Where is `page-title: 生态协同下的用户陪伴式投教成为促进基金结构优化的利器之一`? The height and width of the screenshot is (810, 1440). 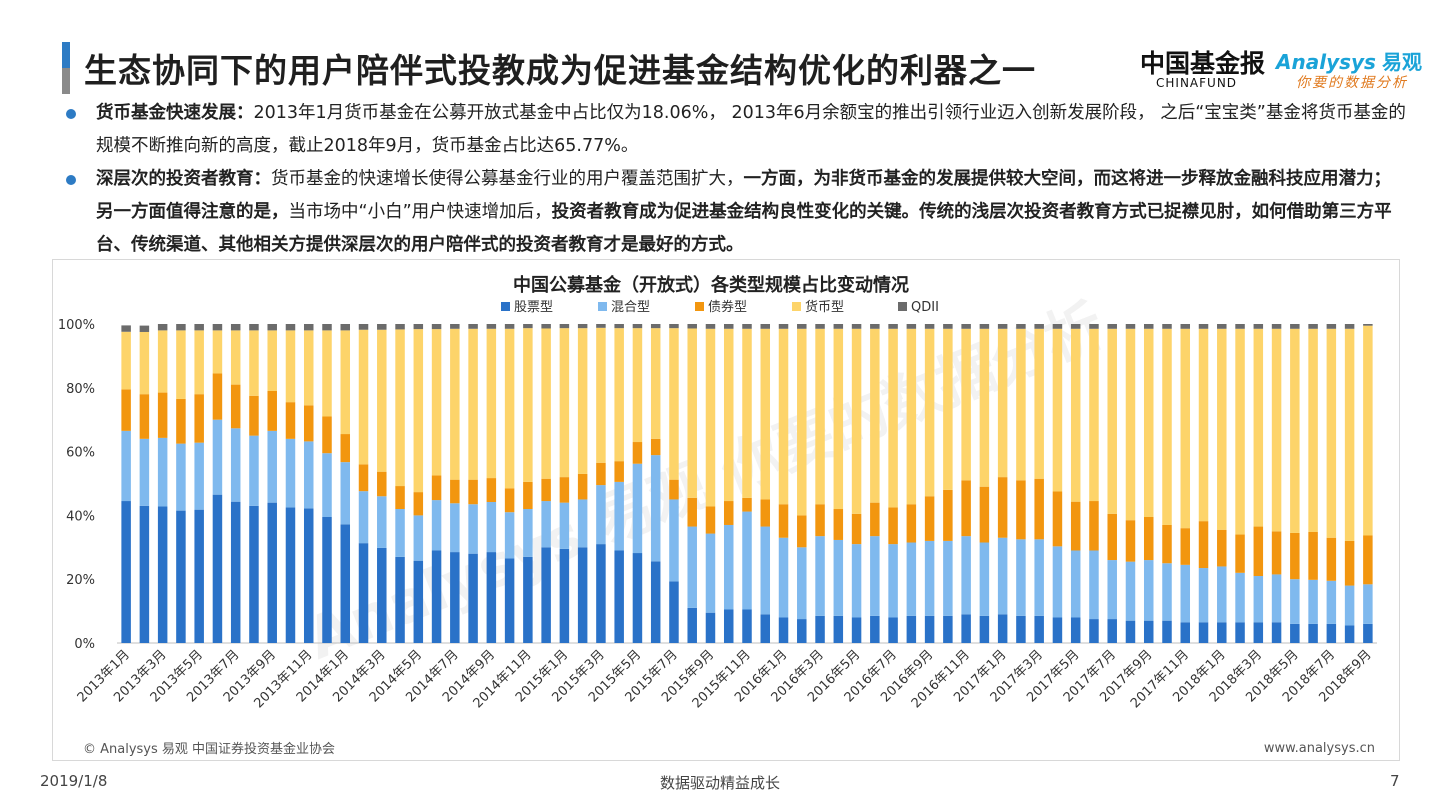
page-title: 生态协同下的用户陪伴式投教成为促进基金结构优化的利器之一 is located at coordinates (560, 70).